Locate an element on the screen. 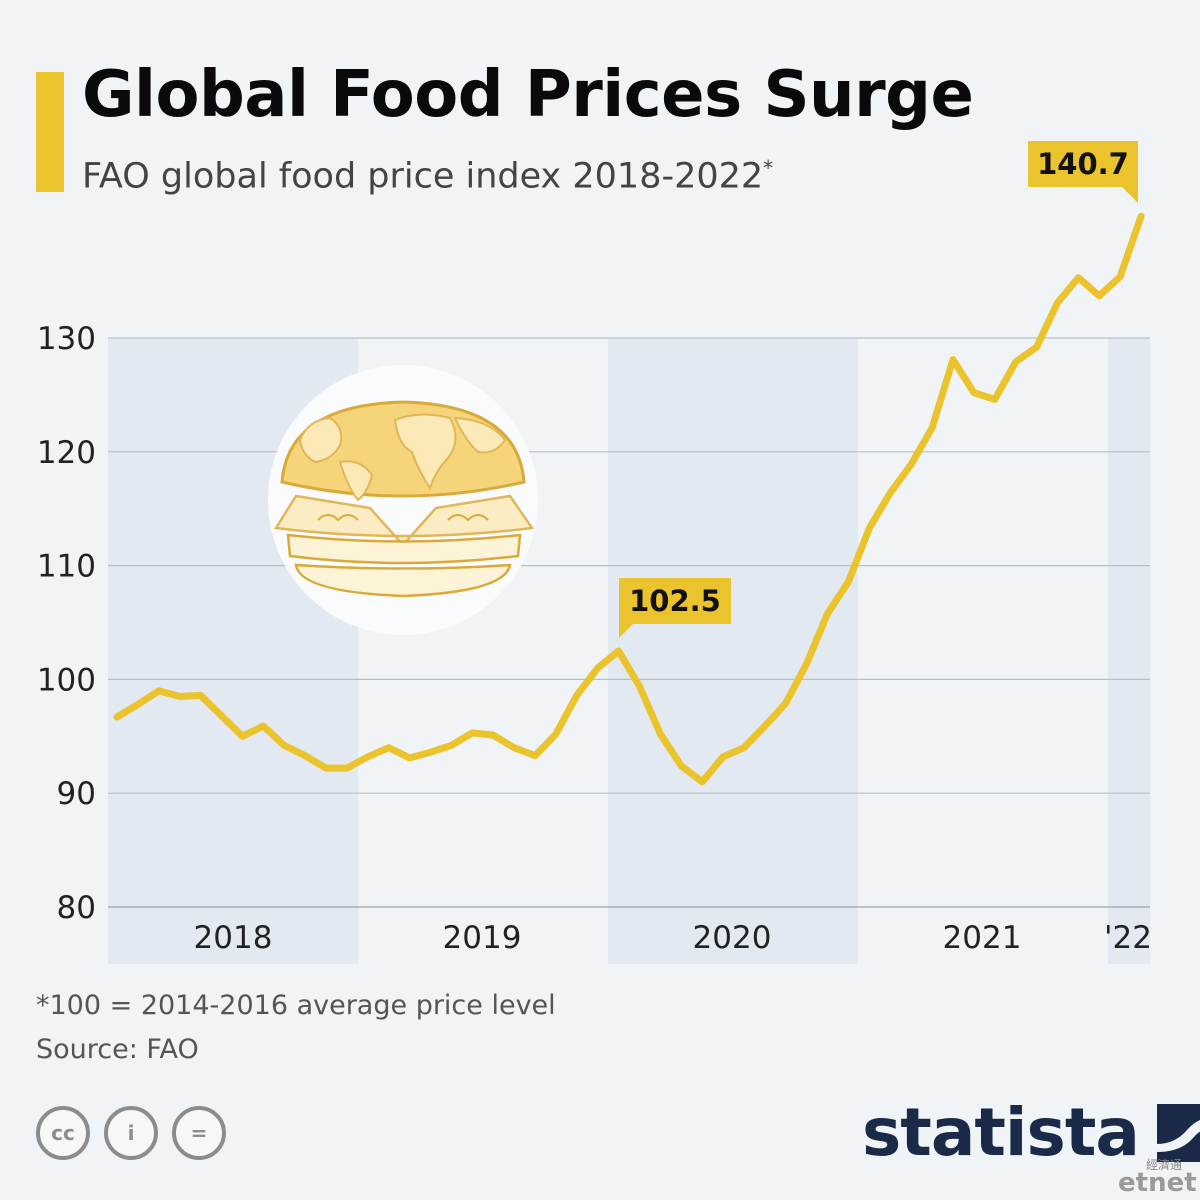  x-year-label: 2021 is located at coordinates (982, 938).